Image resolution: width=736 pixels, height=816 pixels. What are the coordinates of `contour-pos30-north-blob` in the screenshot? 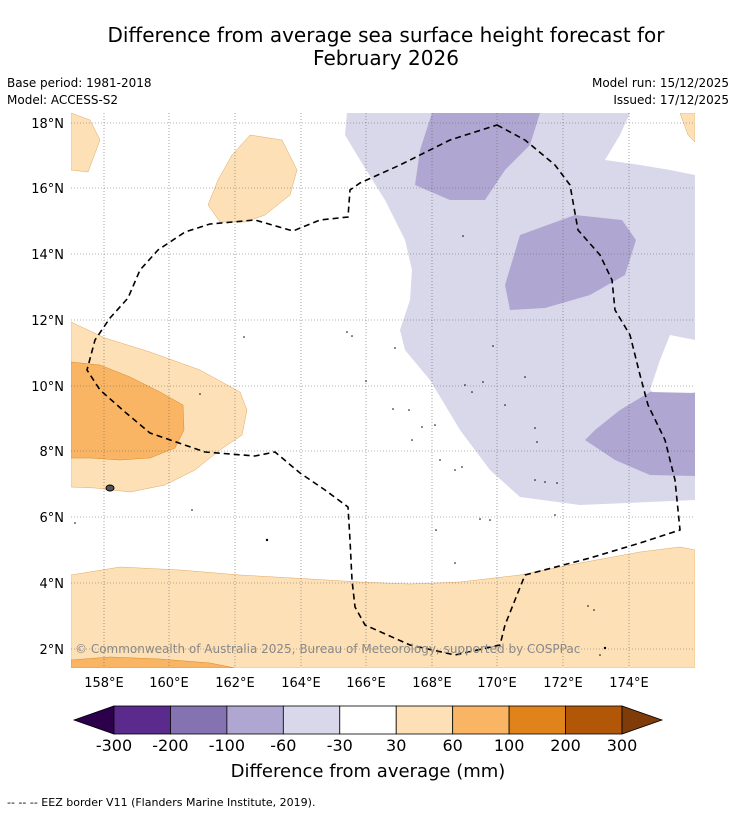 It's located at (252, 178).